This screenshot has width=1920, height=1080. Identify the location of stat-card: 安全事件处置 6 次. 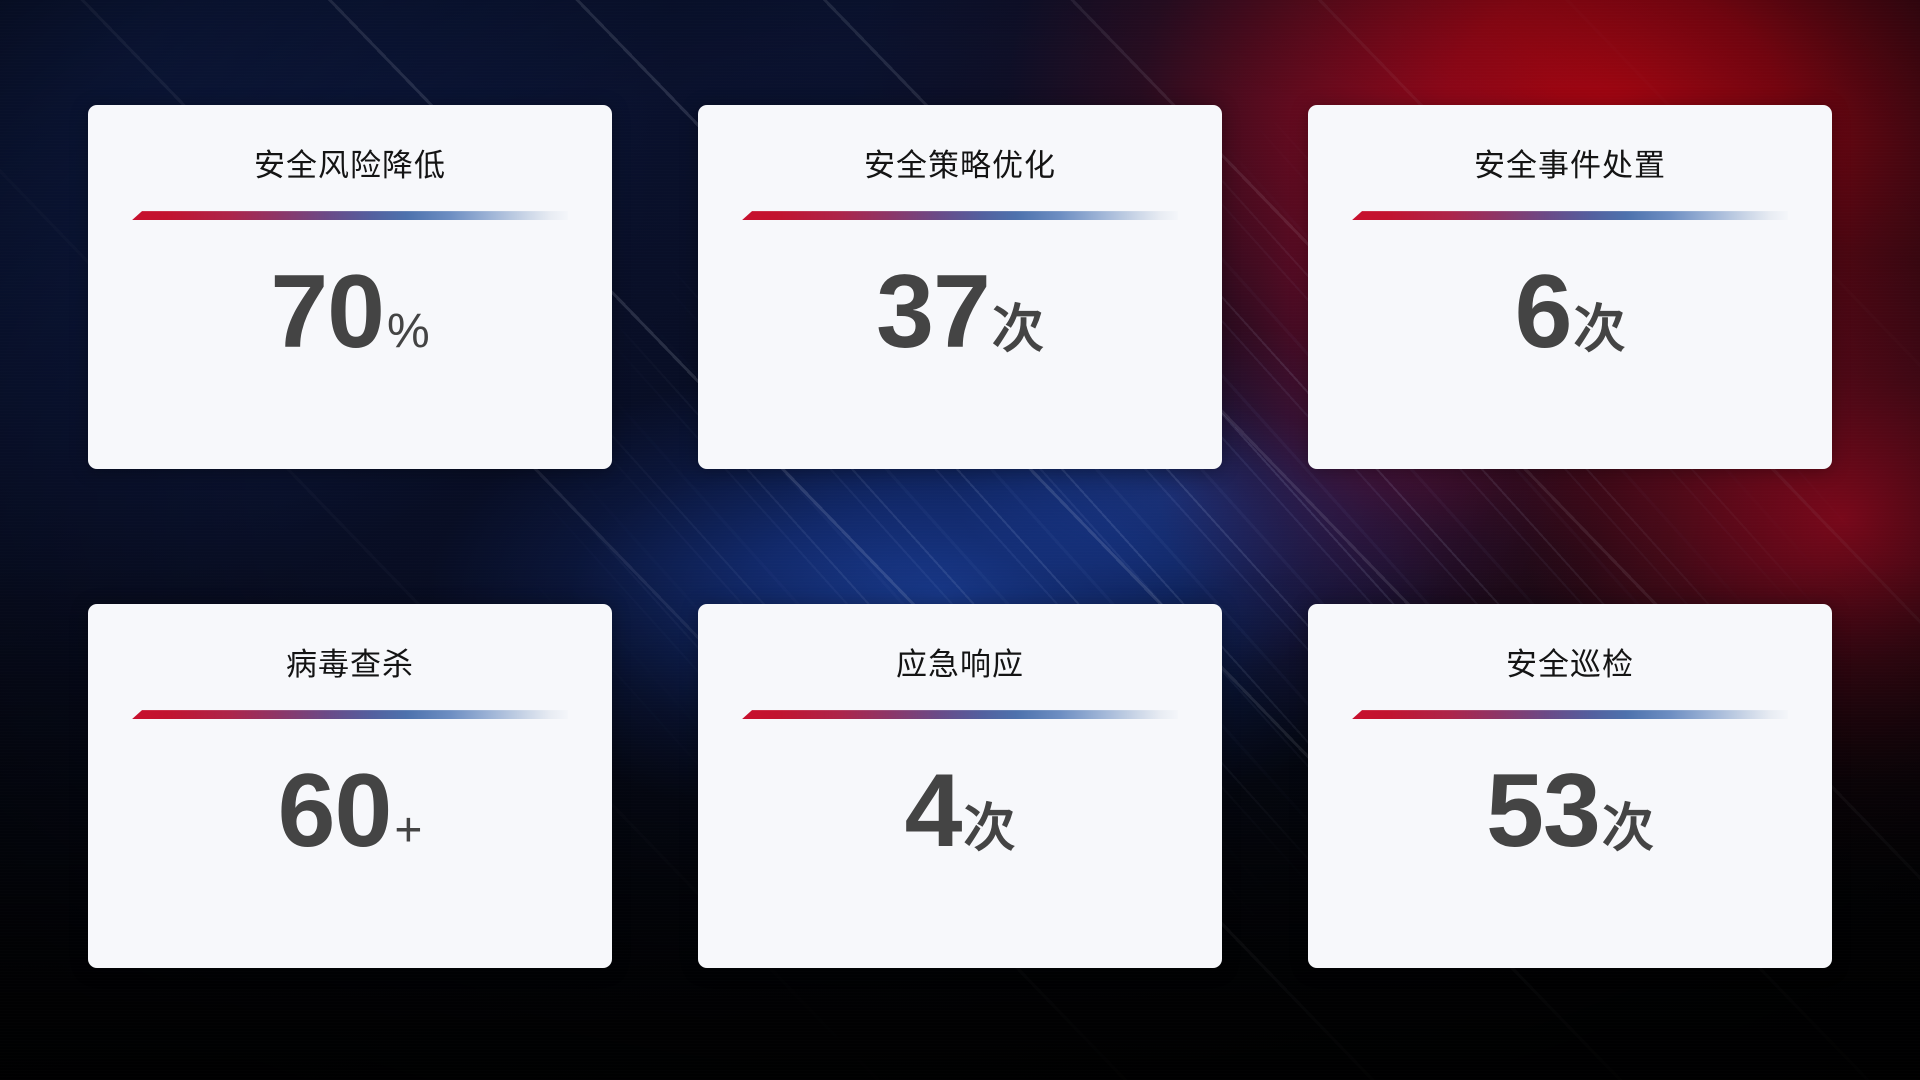
(1570, 287).